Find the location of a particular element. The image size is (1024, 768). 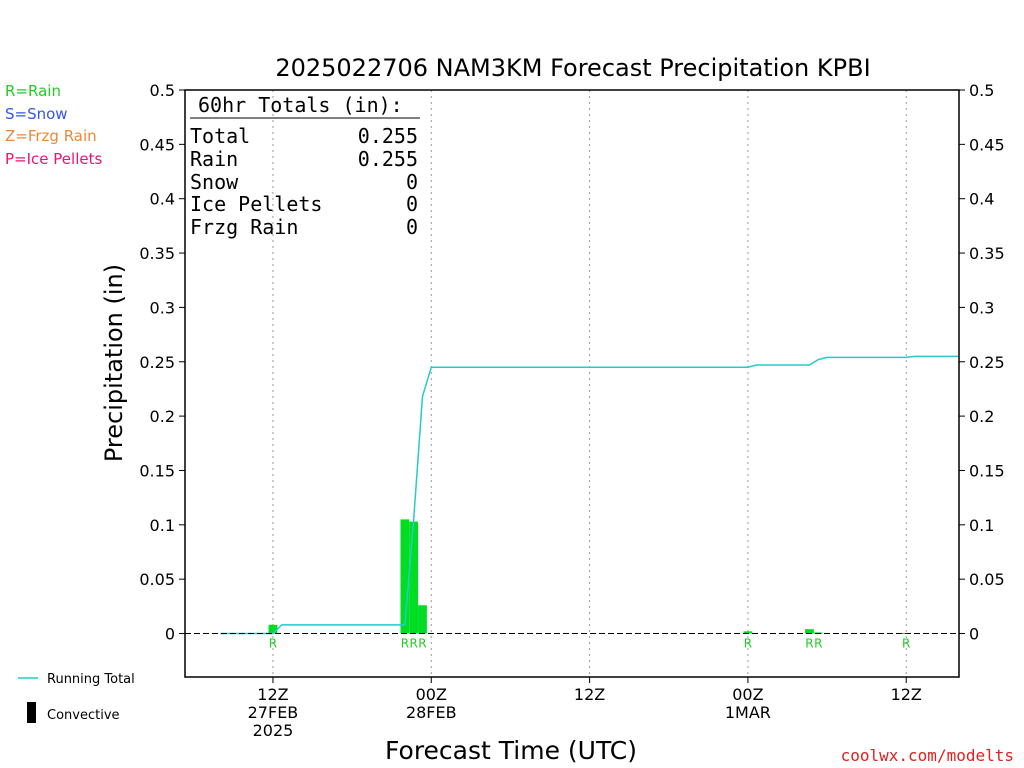

y-tick-label-right-1: 0.05 is located at coordinates (987, 579).